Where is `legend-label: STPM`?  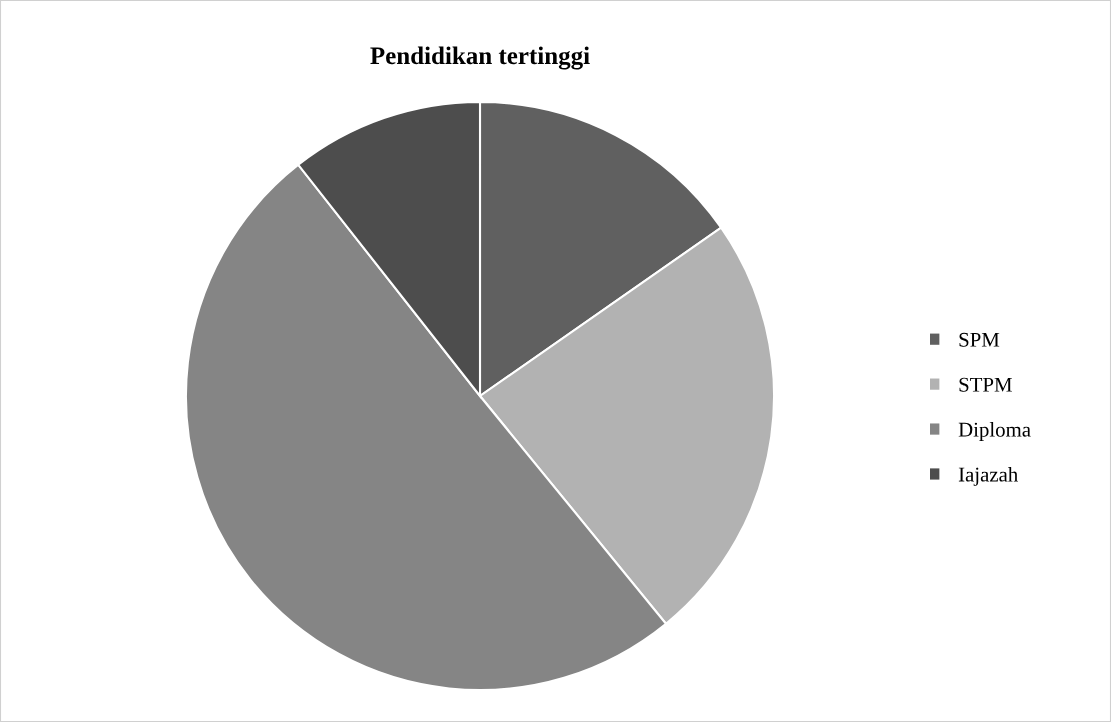 legend-label: STPM is located at coordinates (985, 384).